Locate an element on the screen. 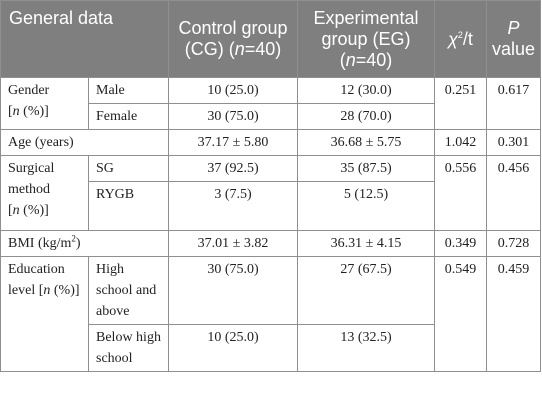 The width and height of the screenshot is (542, 408). header-p-value: P value is located at coordinates (514, 39).